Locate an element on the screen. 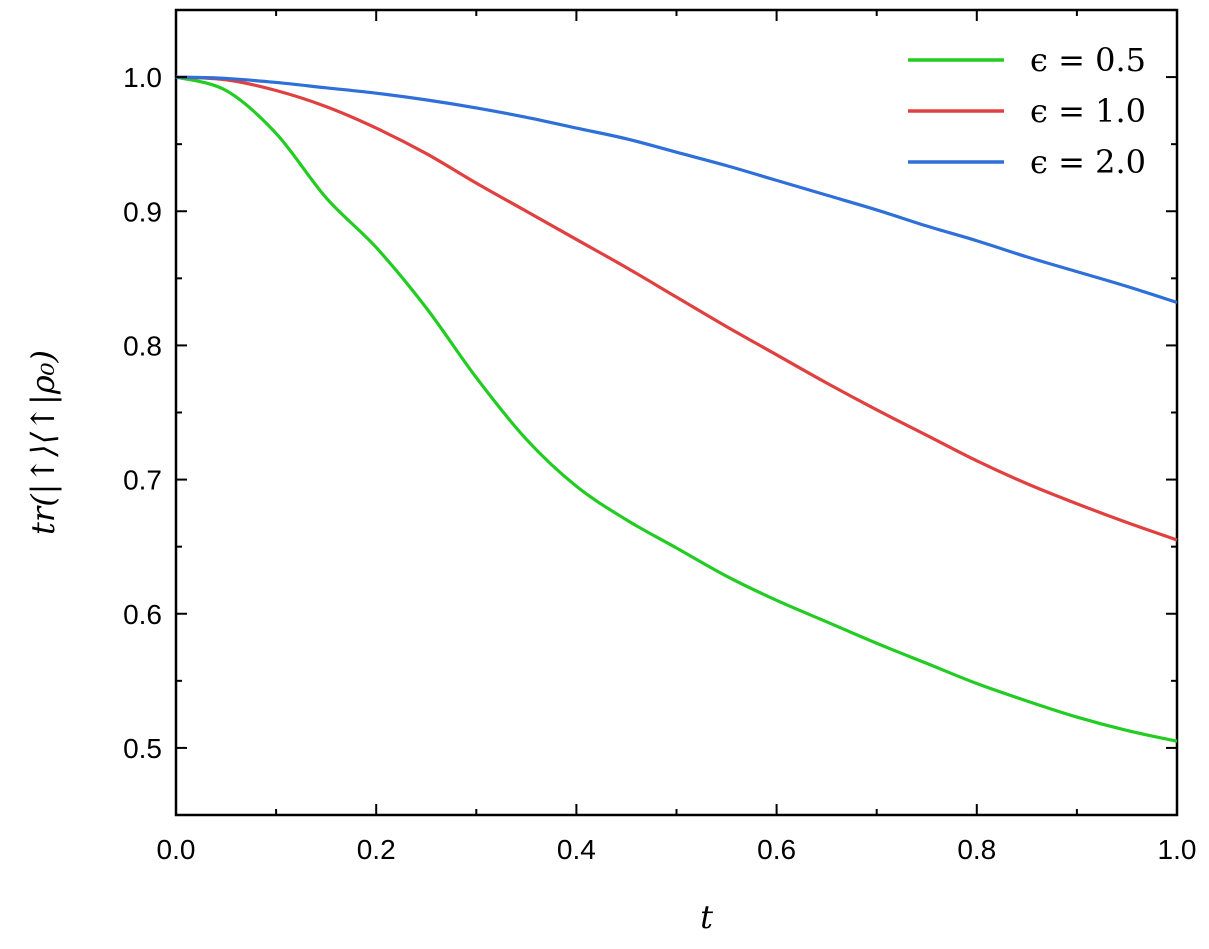 This screenshot has height=949, width=1209. x-tick-label: 0.6 is located at coordinates (776, 849).